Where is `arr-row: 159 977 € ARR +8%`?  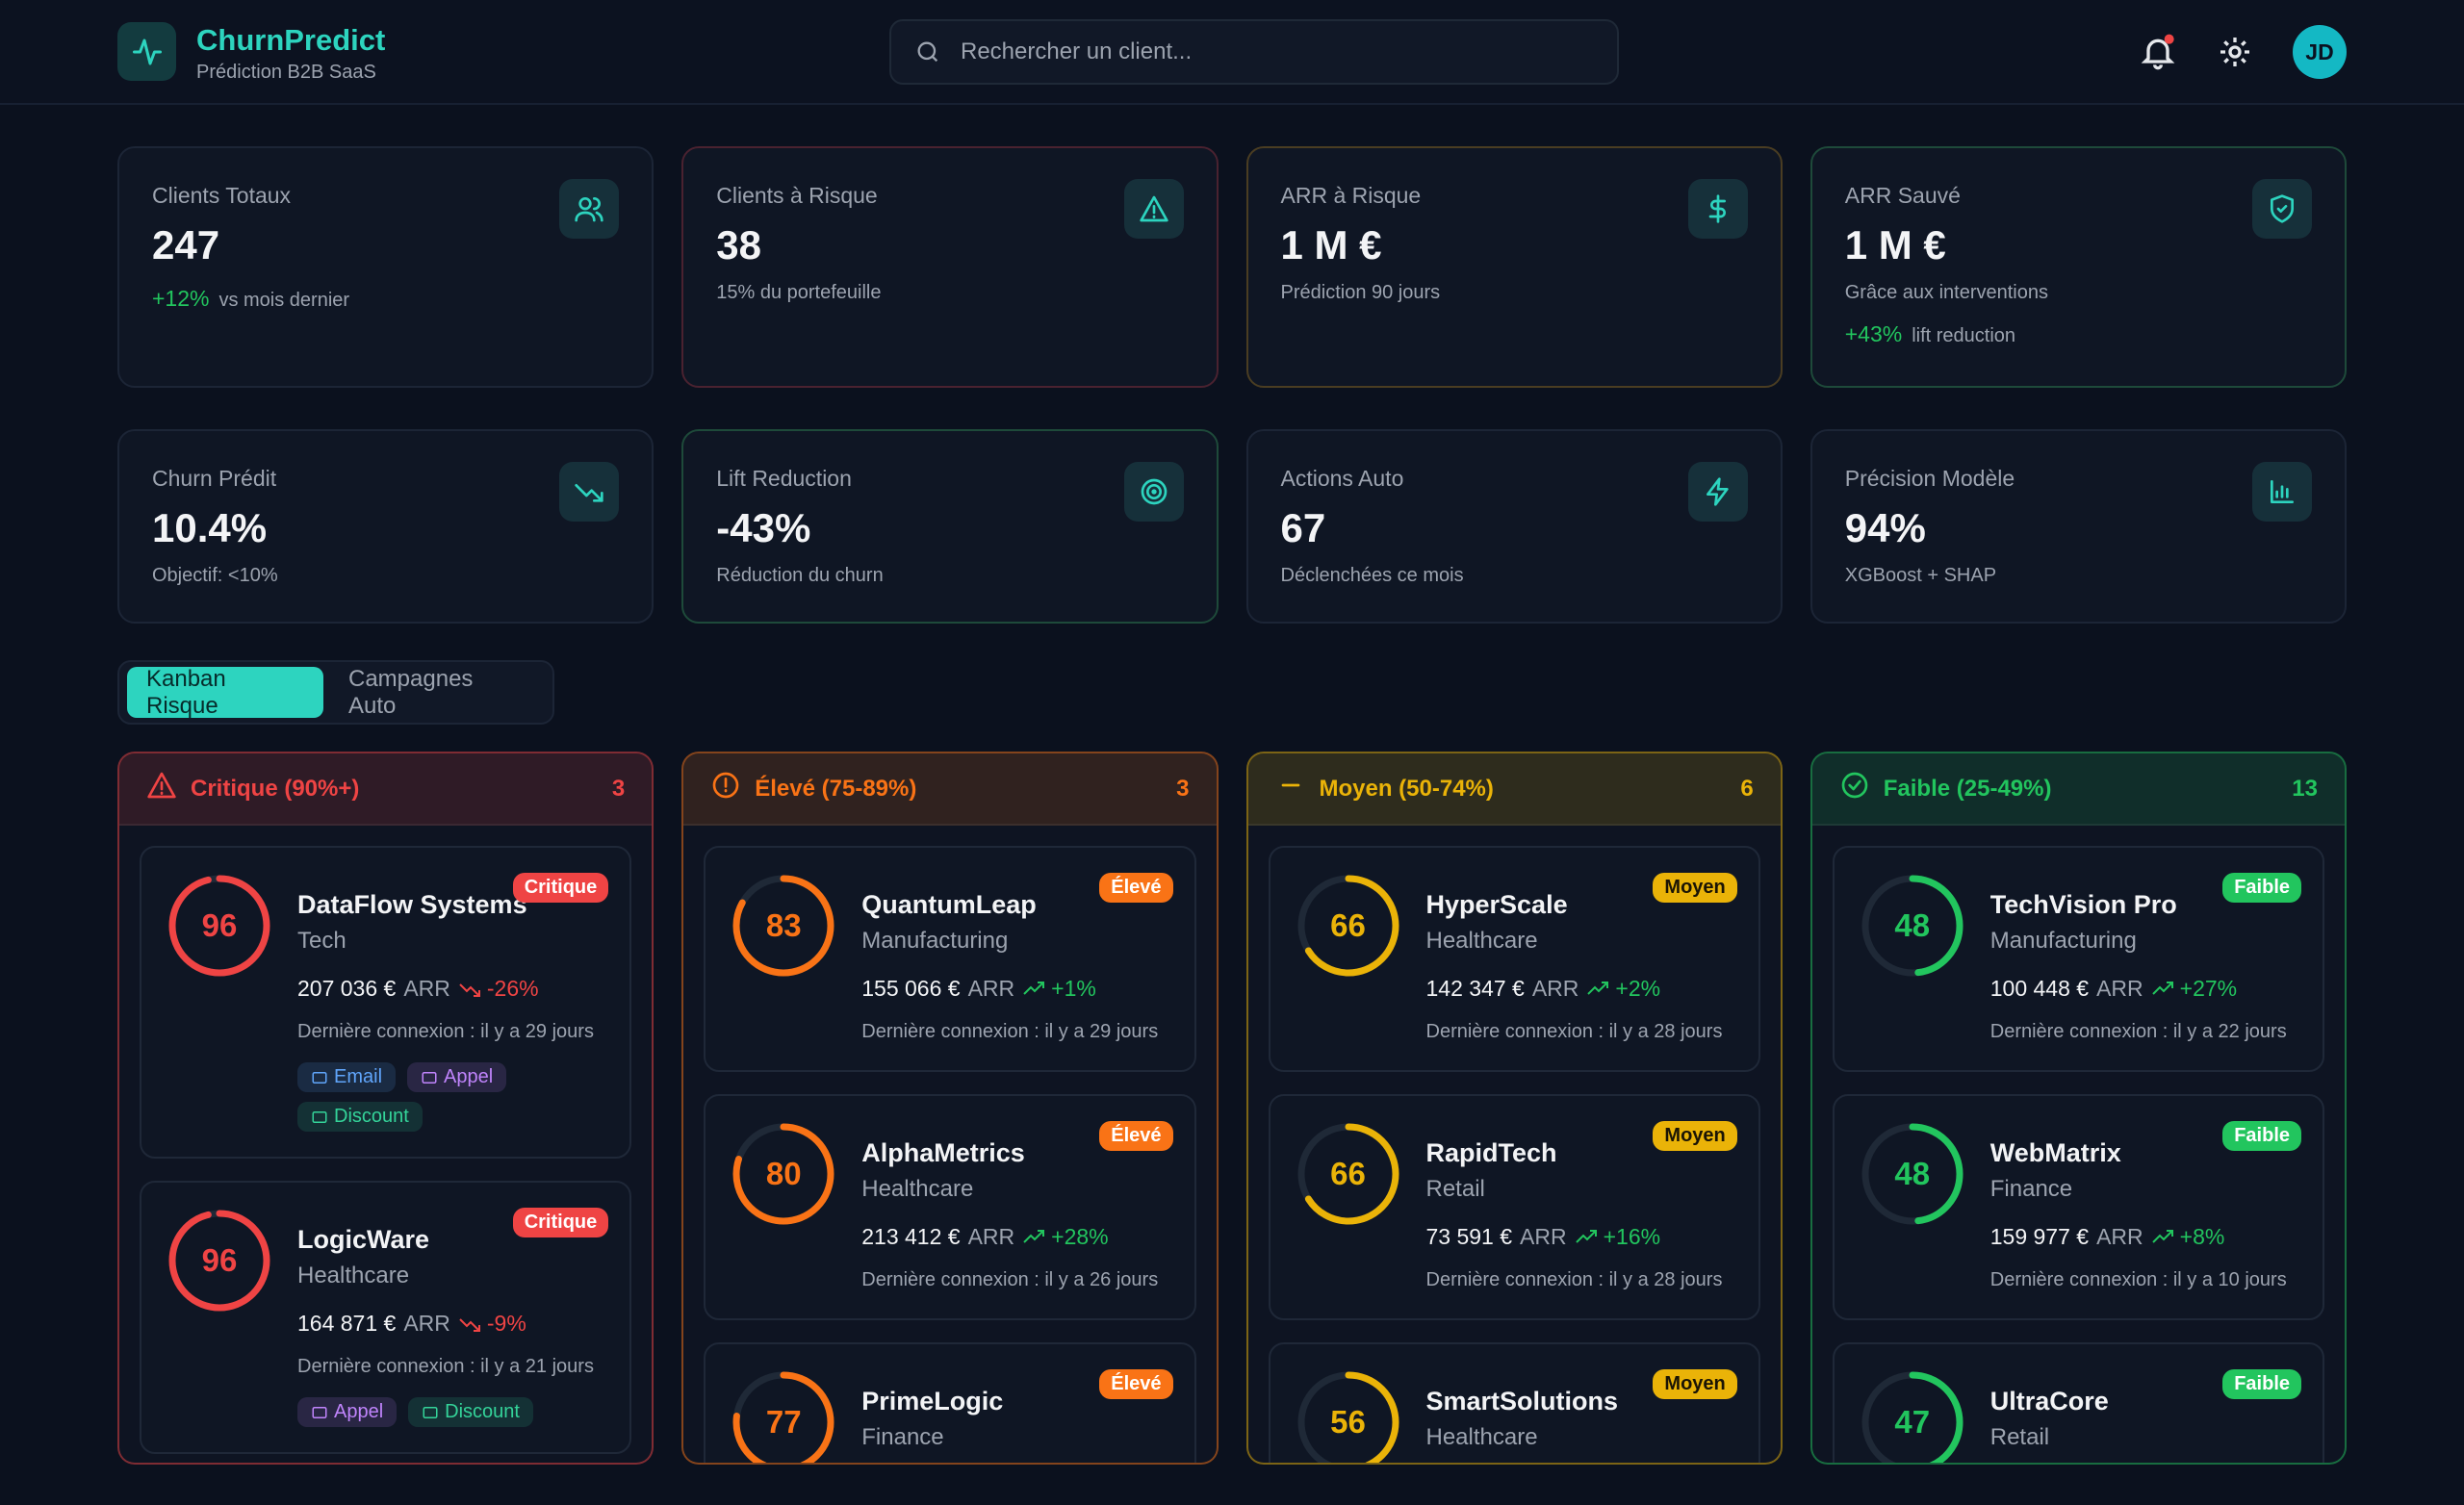
arr-row: 159 977 € ARR +8% is located at coordinates (2144, 1237).